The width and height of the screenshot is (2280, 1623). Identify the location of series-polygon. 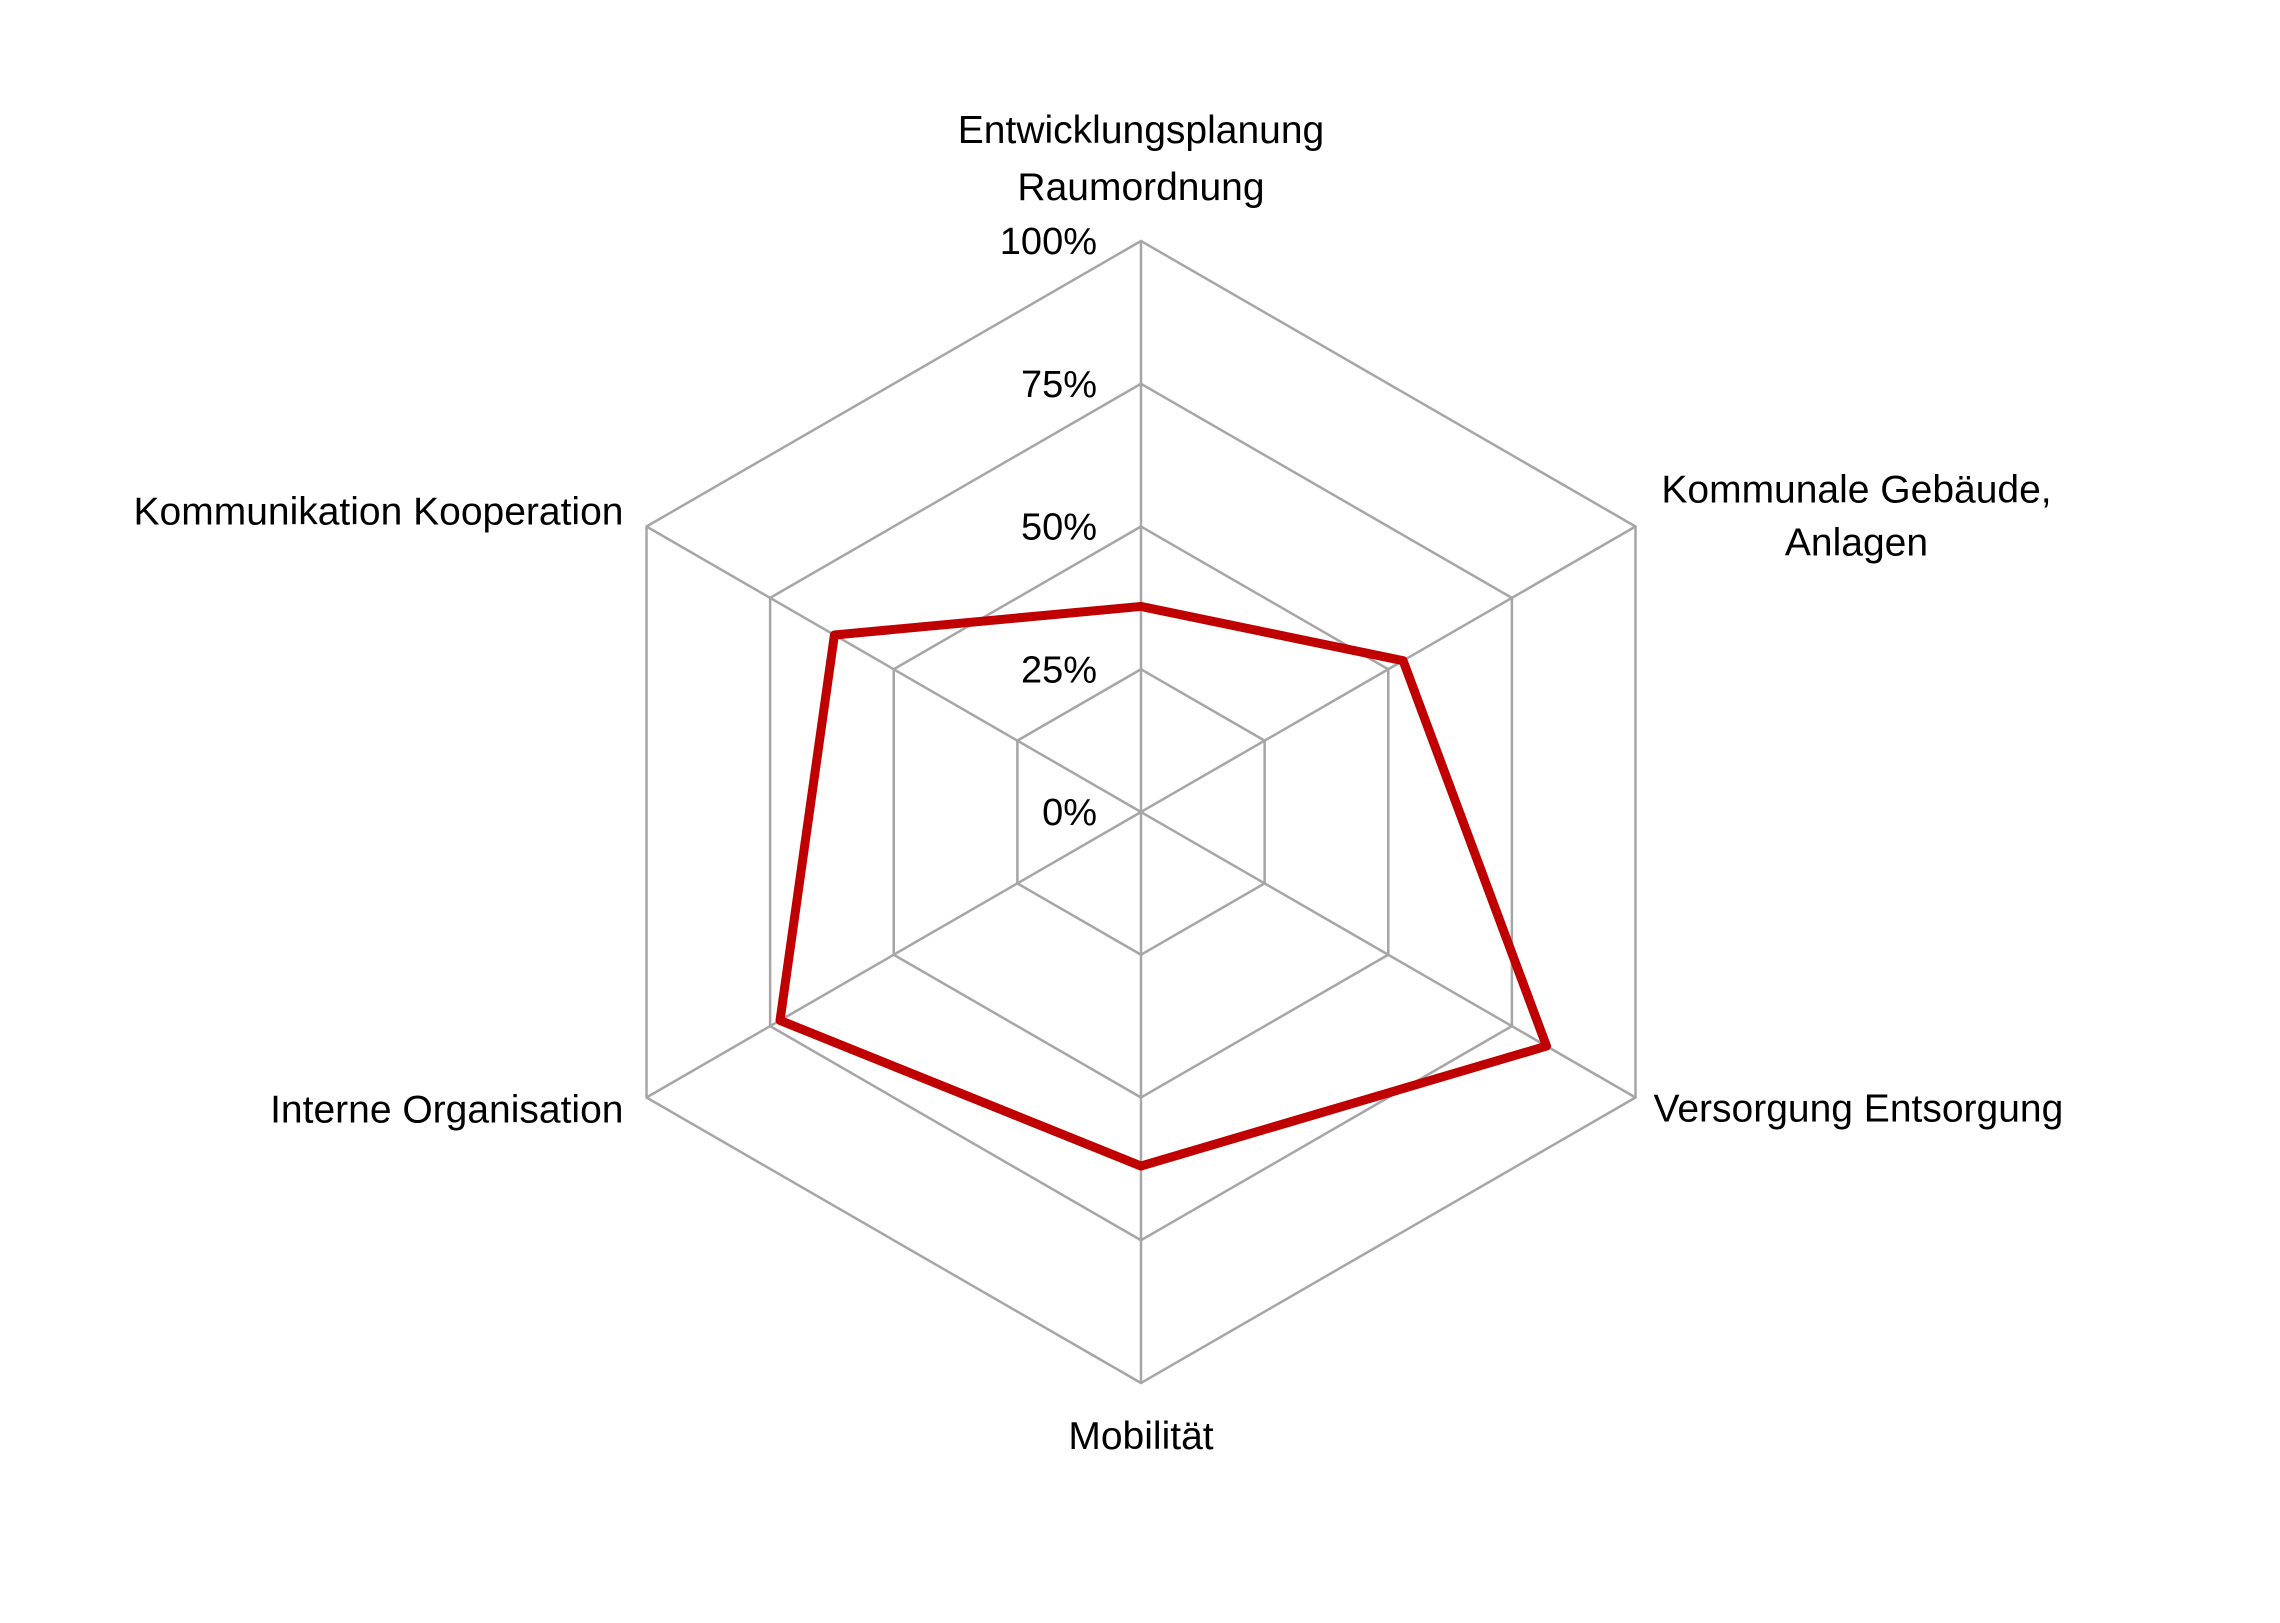
(1163, 886).